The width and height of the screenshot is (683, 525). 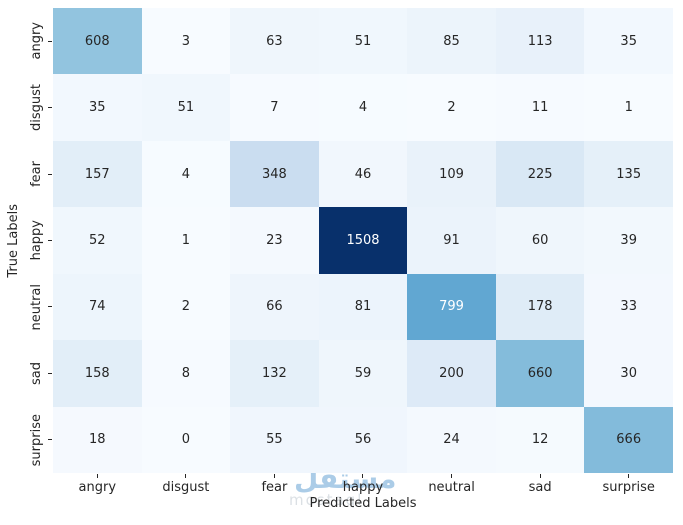 I want to click on heatmap-cell-surprise-fear: 55, so click(x=274, y=439).